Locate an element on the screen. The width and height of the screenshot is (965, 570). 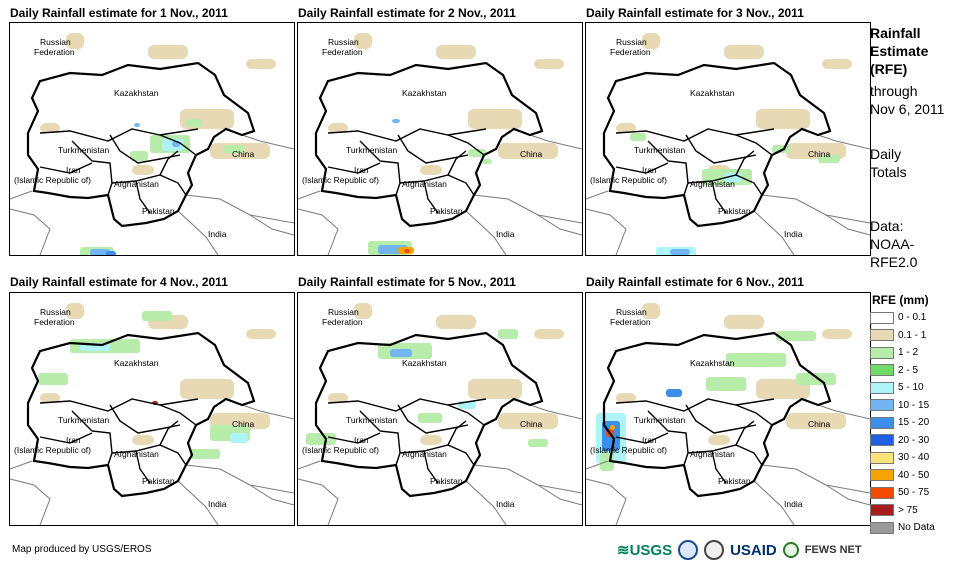
partner-logos: ≋USGS USAID FEWS NET is located at coordinates (739, 550).